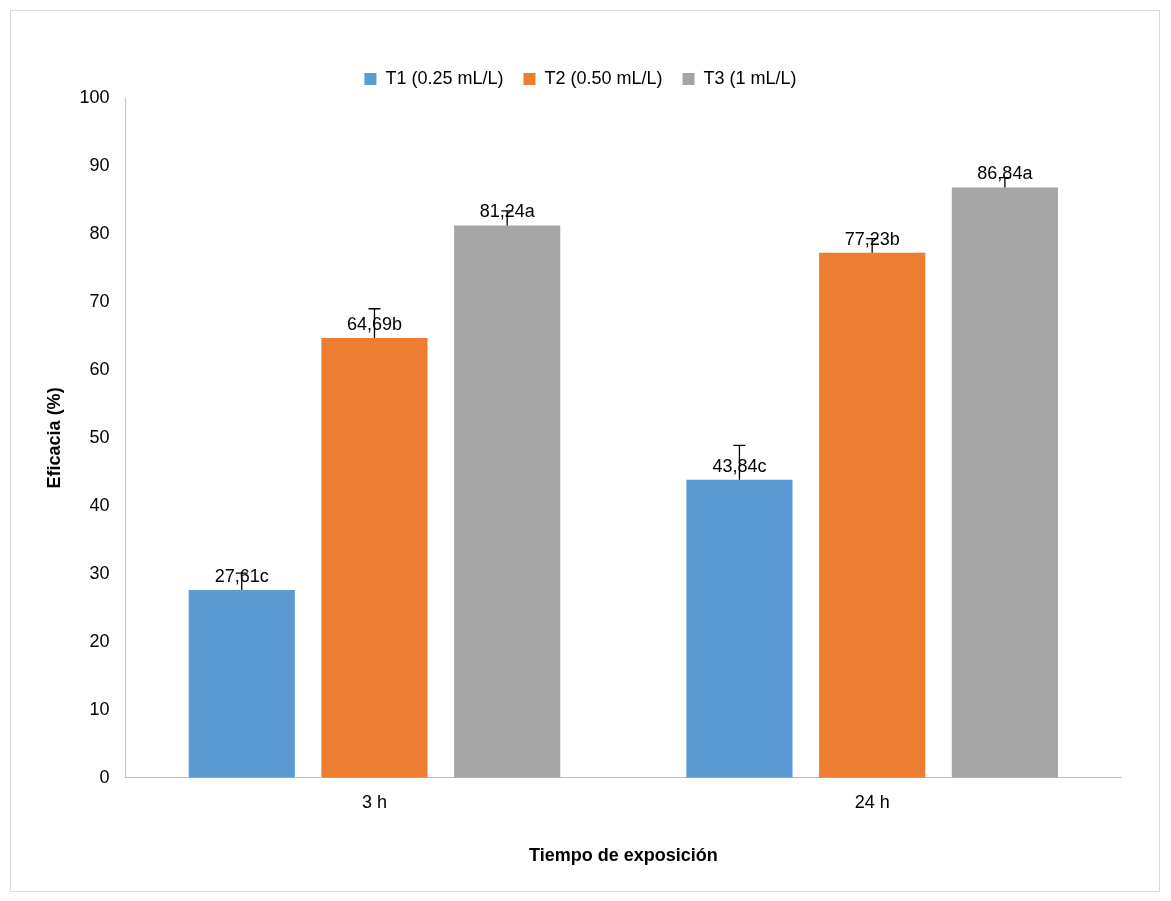 The width and height of the screenshot is (1171, 901). What do you see at coordinates (99, 300) in the screenshot?
I see `y-tick-label: 70` at bounding box center [99, 300].